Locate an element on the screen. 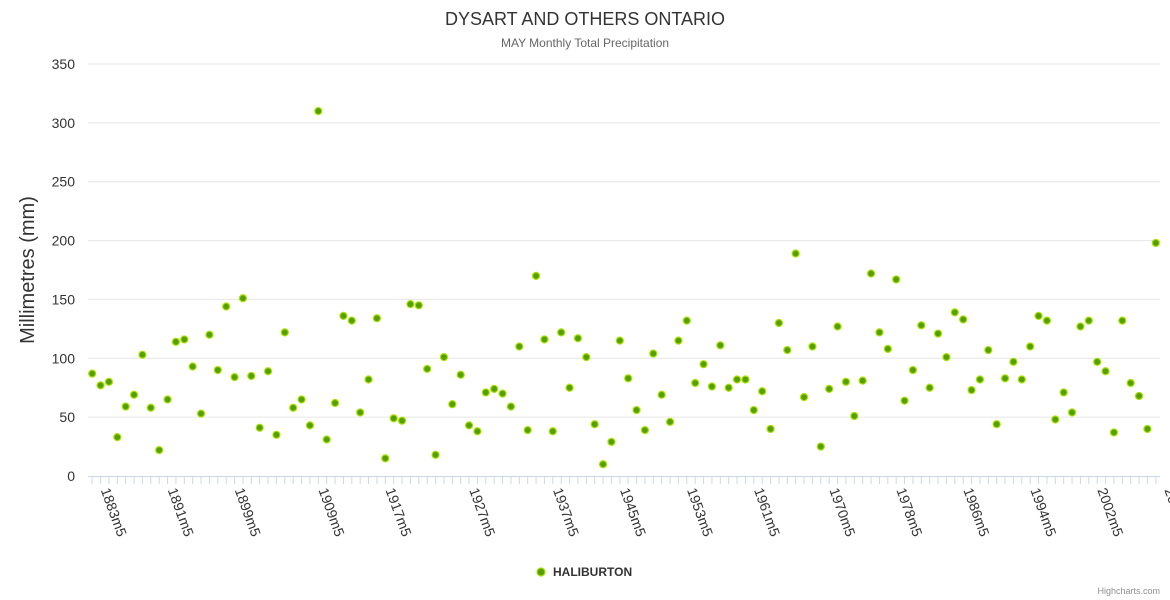  credits-link: Highcharts.com is located at coordinates (1128, 591).